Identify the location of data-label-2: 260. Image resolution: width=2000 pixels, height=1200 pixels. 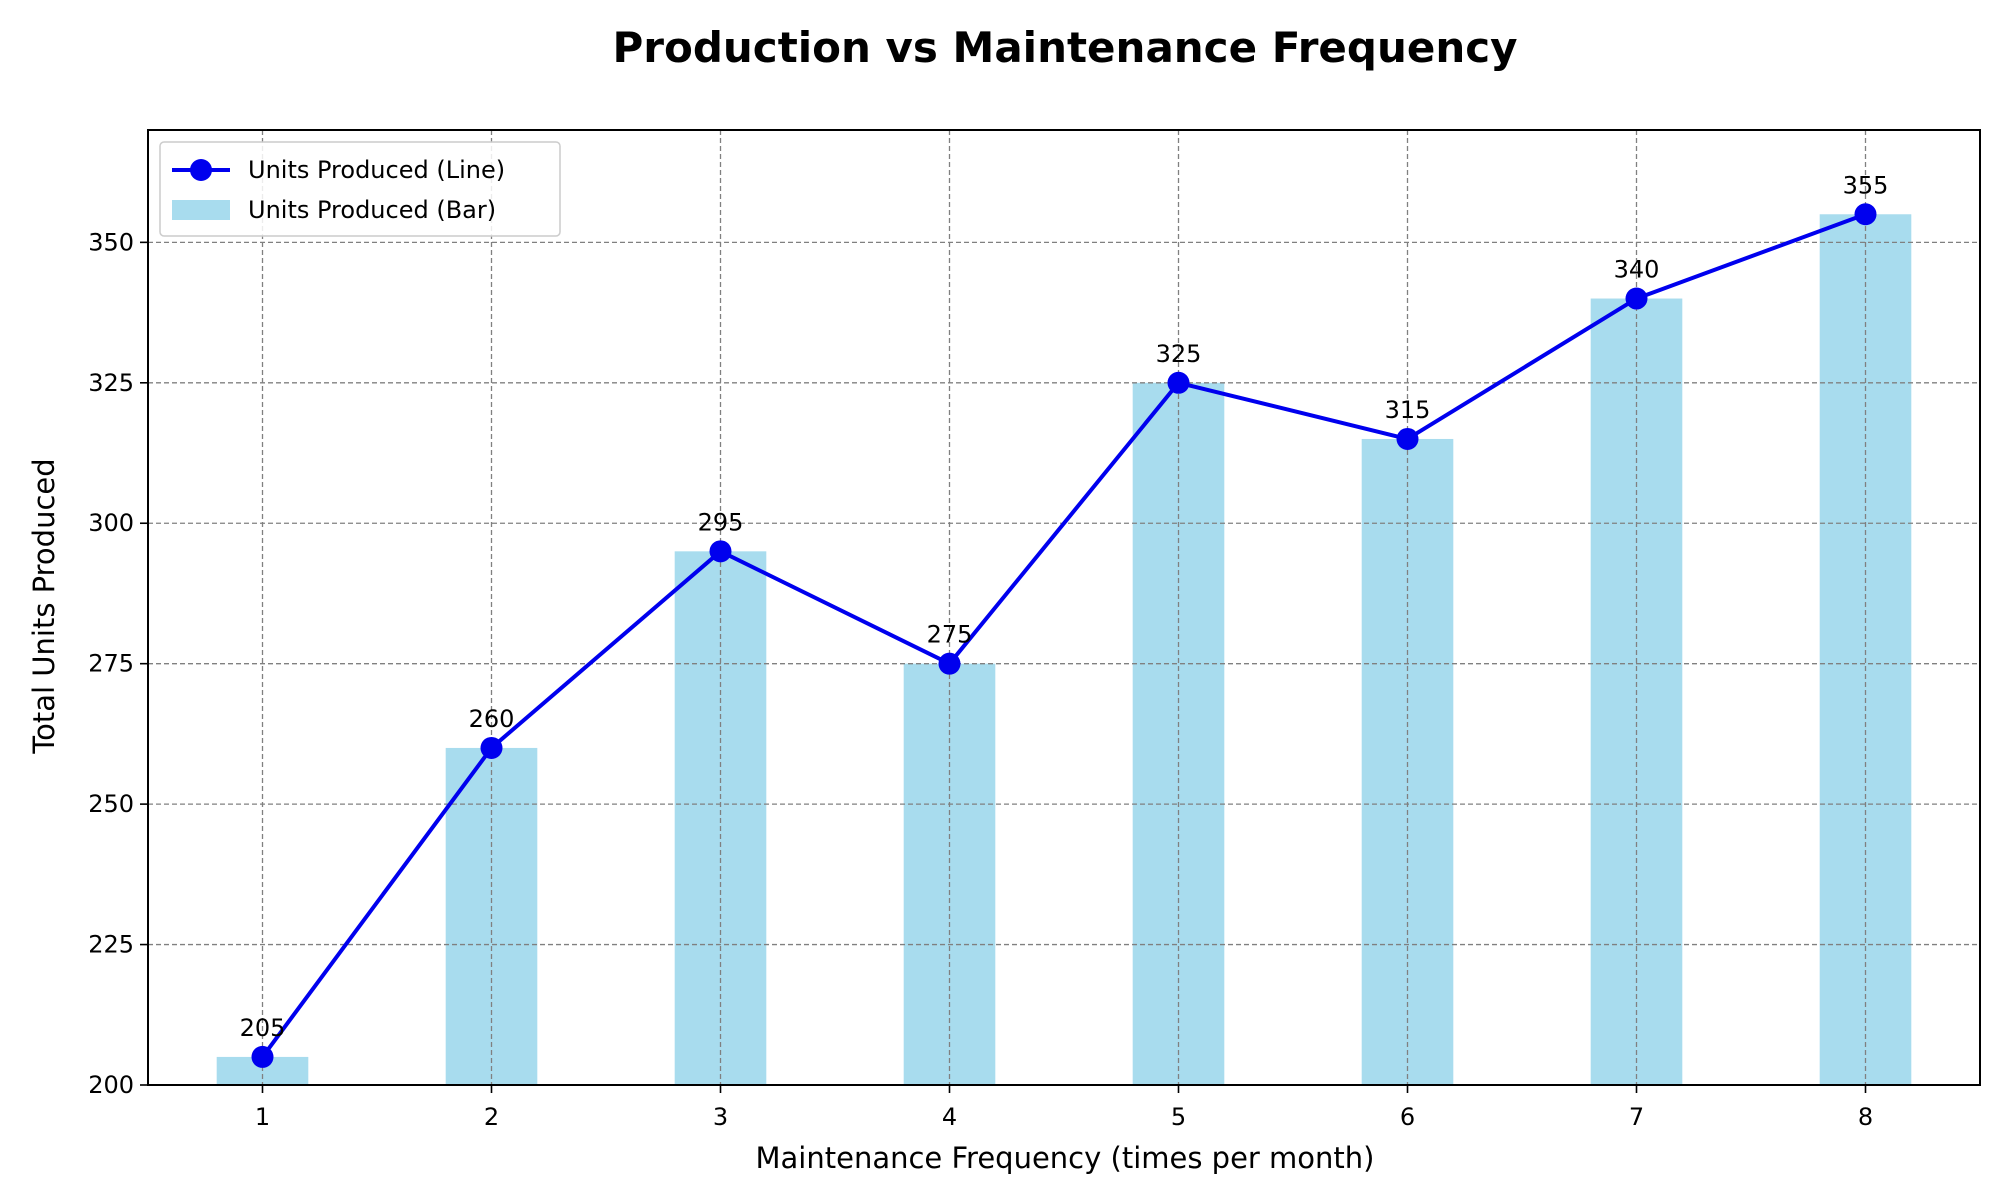
(492, 719).